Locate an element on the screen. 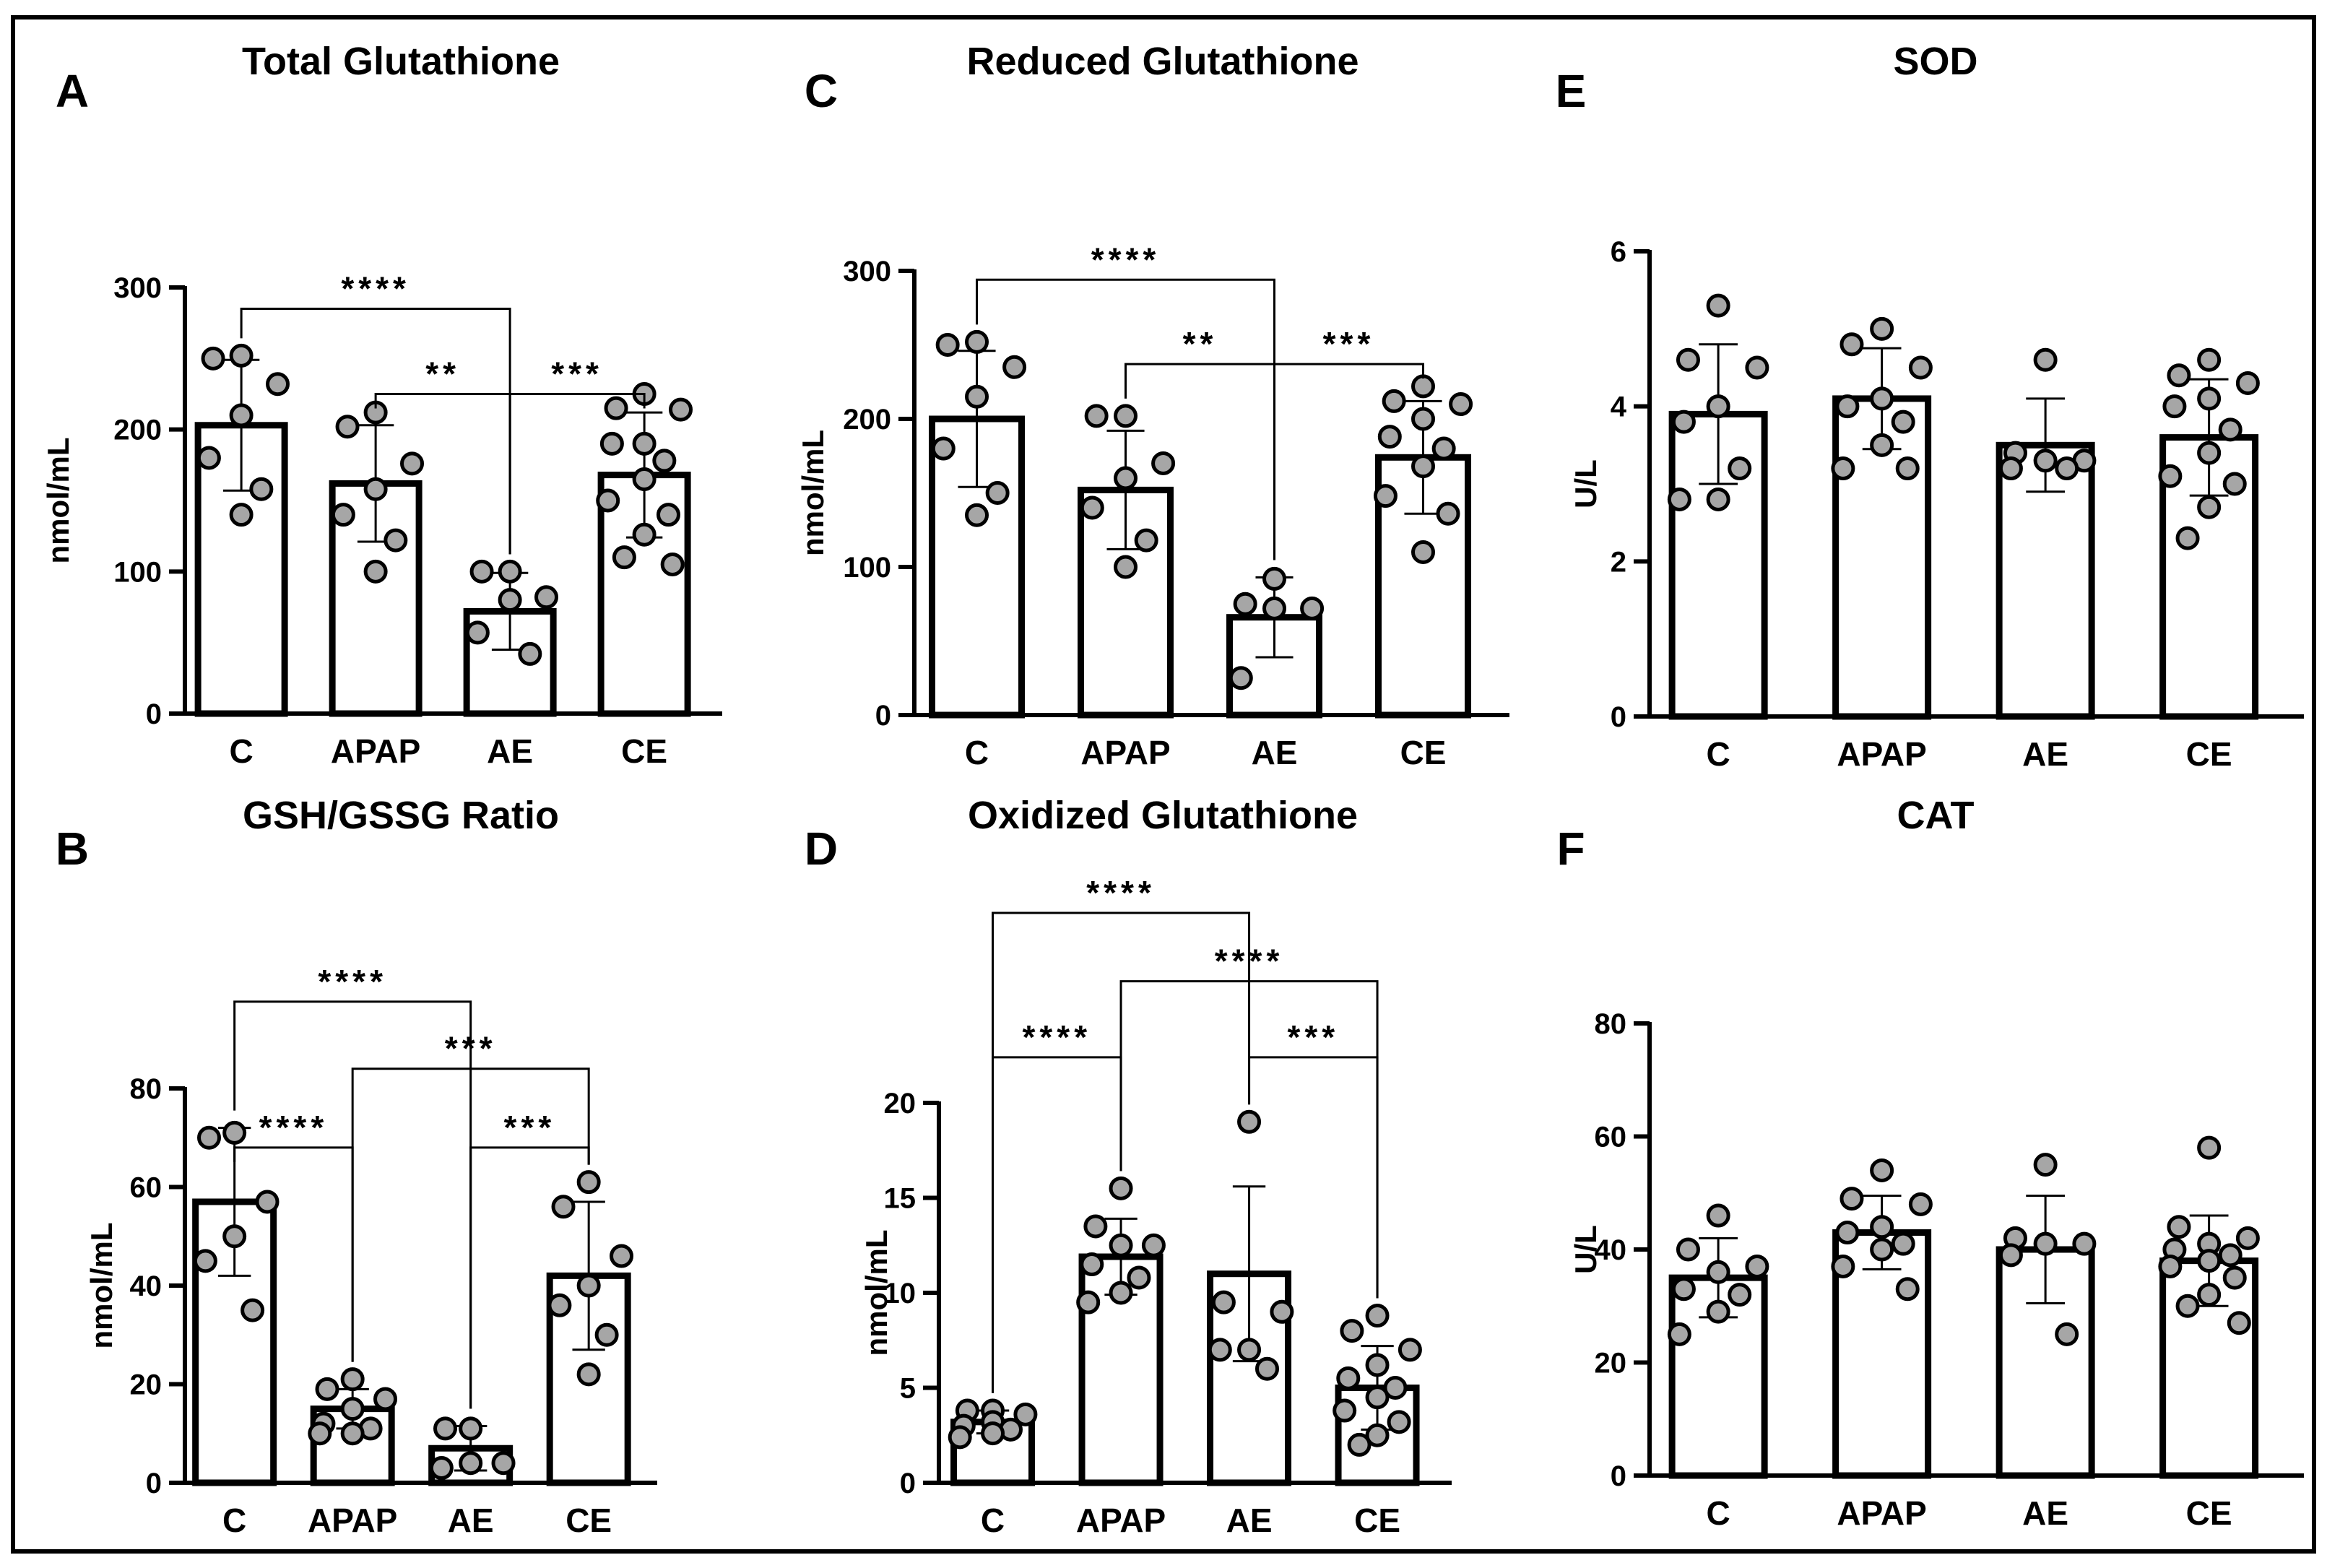 The width and height of the screenshot is (2327, 1568). y-tick-label: 40 is located at coordinates (146, 1286).